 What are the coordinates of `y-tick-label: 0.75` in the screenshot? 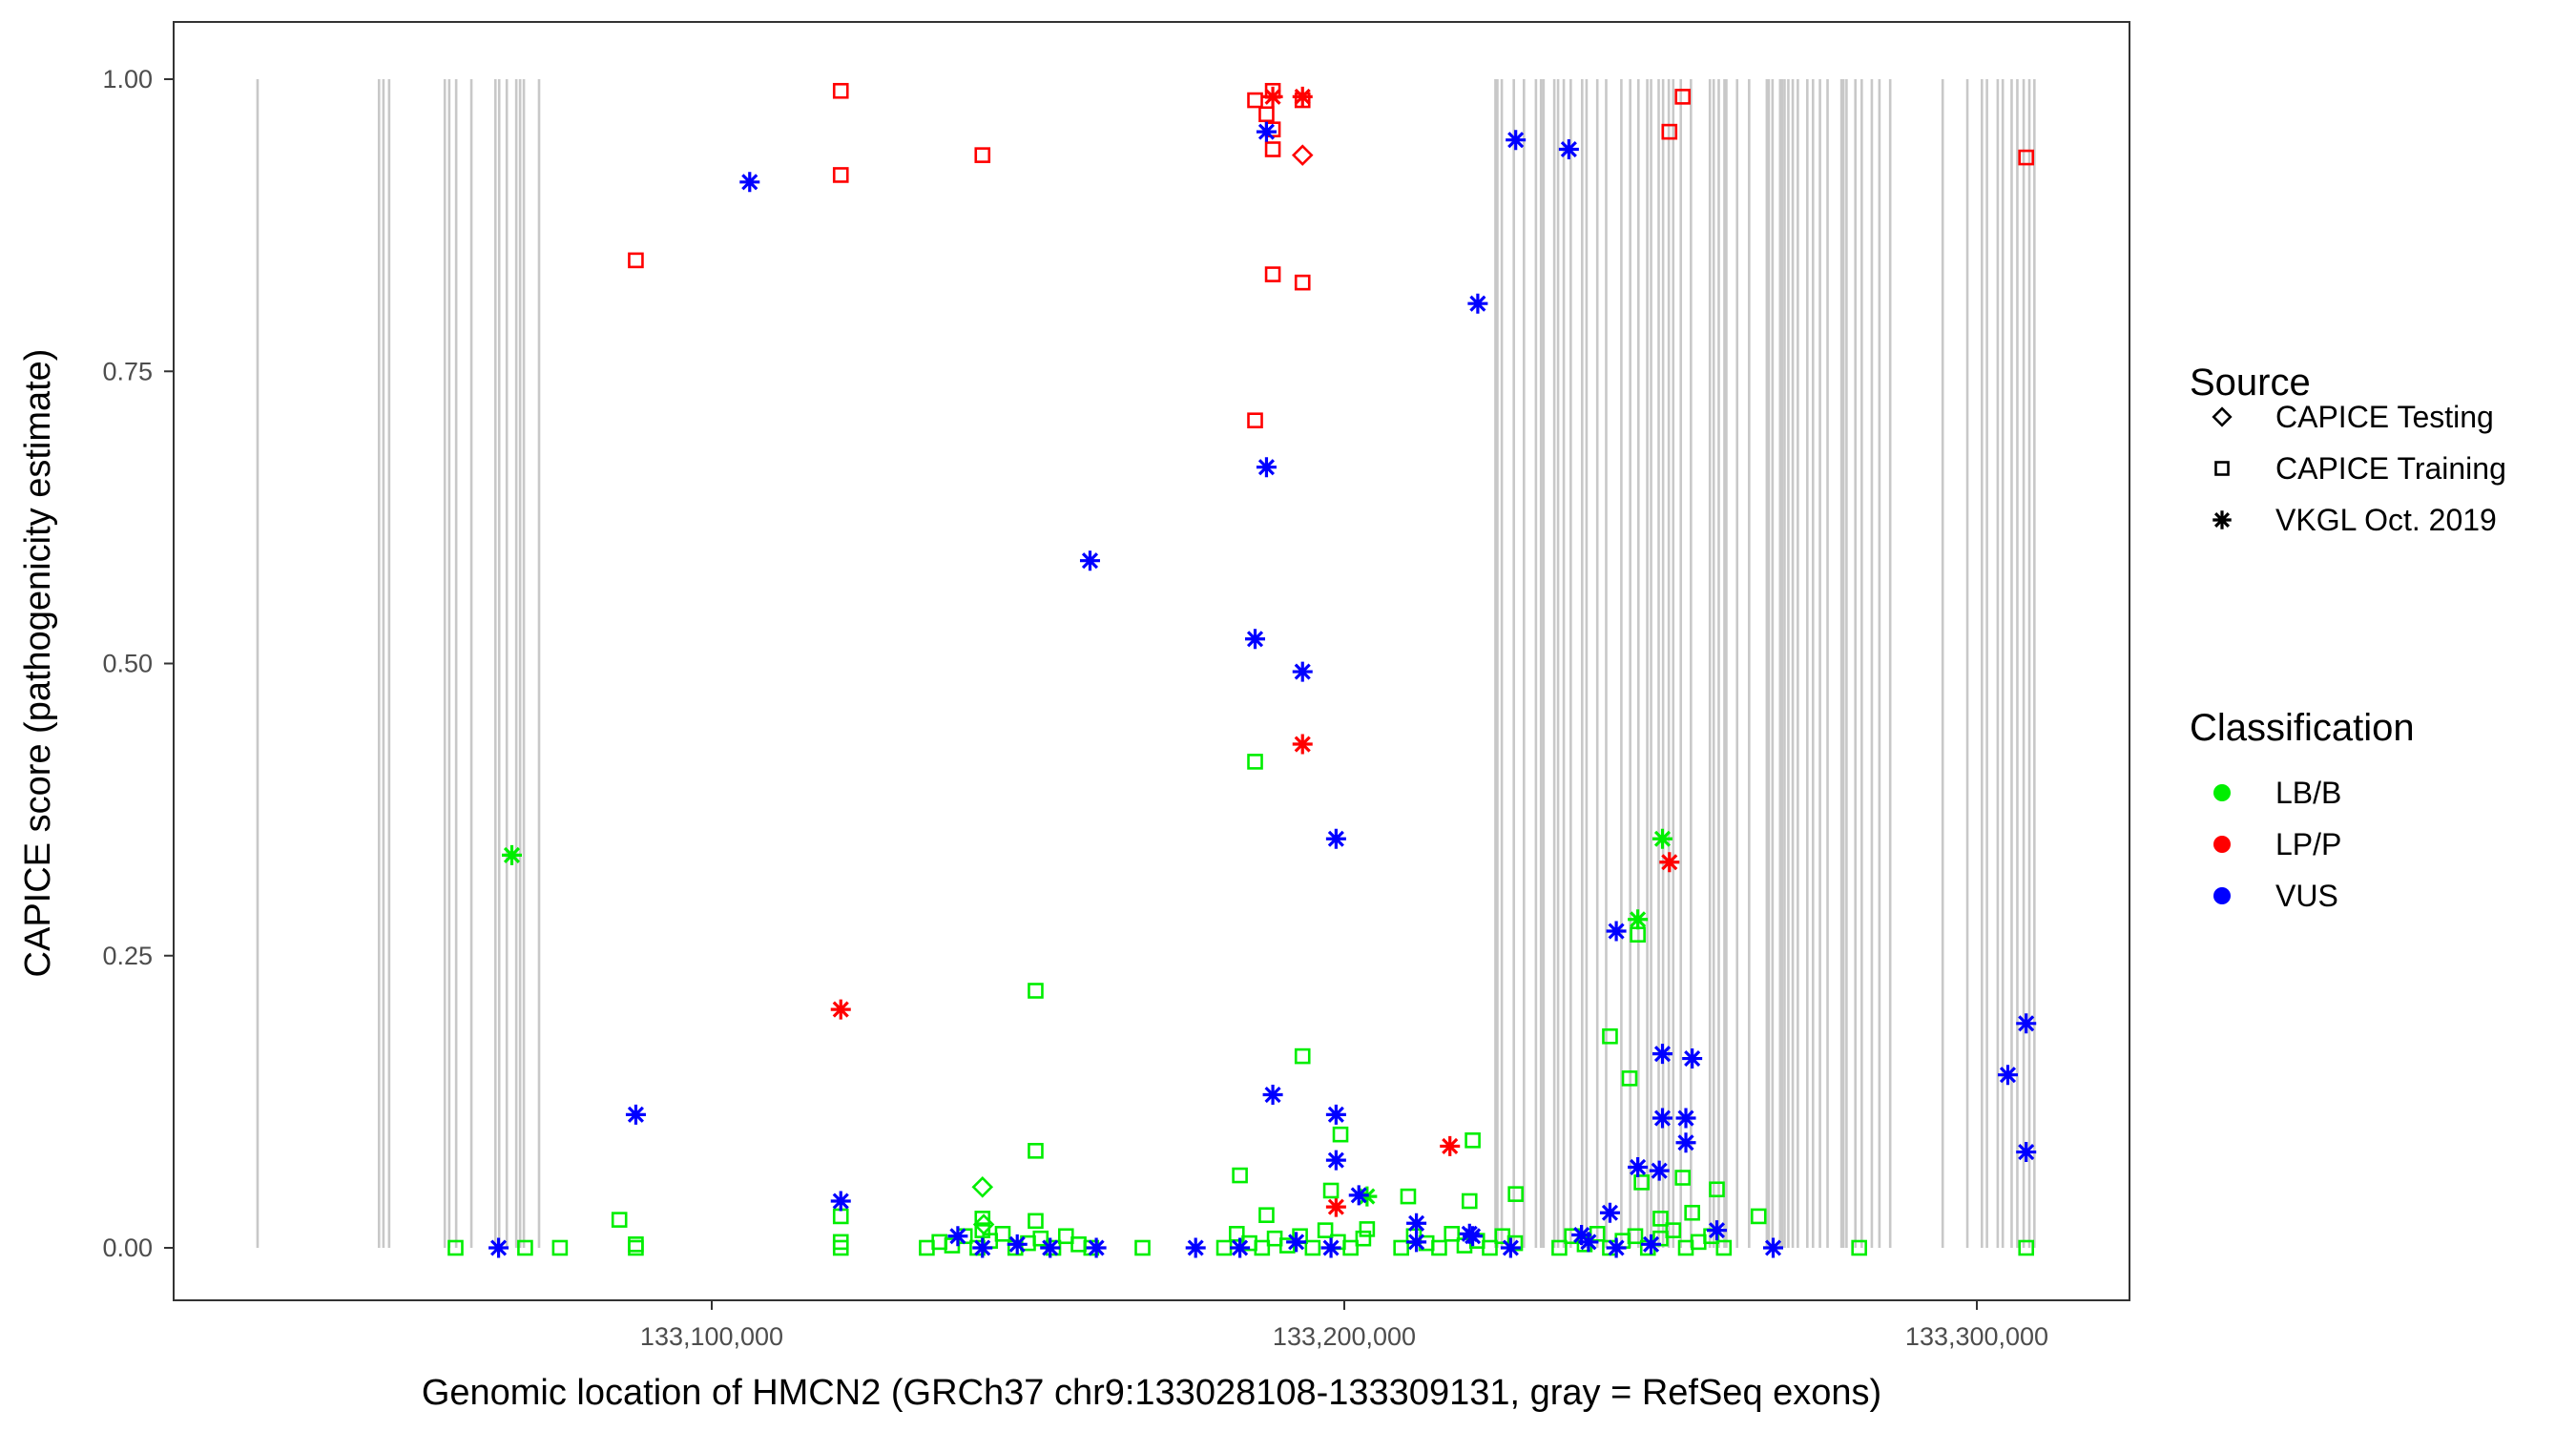 It's located at (127, 371).